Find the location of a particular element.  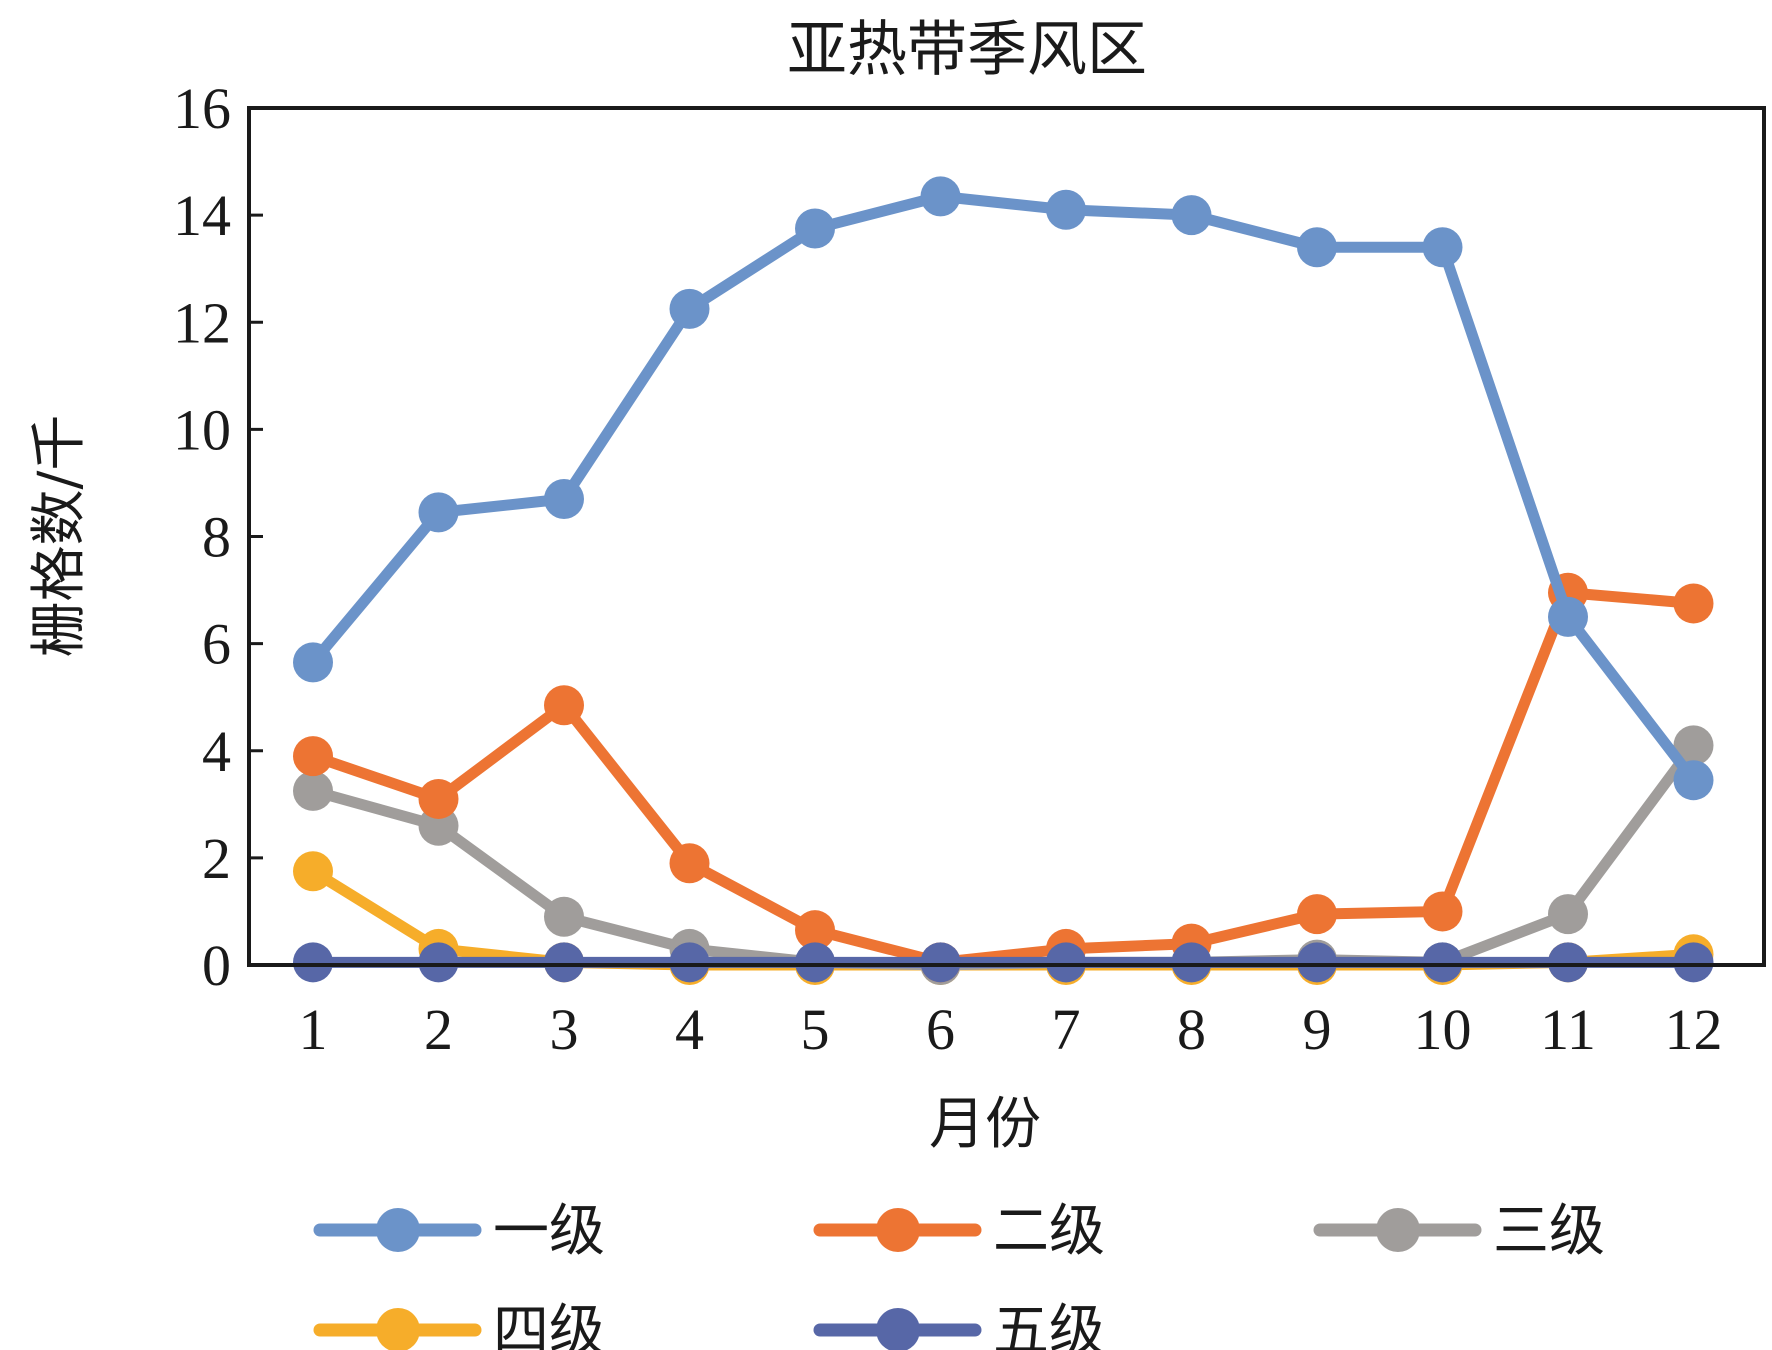

legend-label: 三级 is located at coordinates (1549, 1231).